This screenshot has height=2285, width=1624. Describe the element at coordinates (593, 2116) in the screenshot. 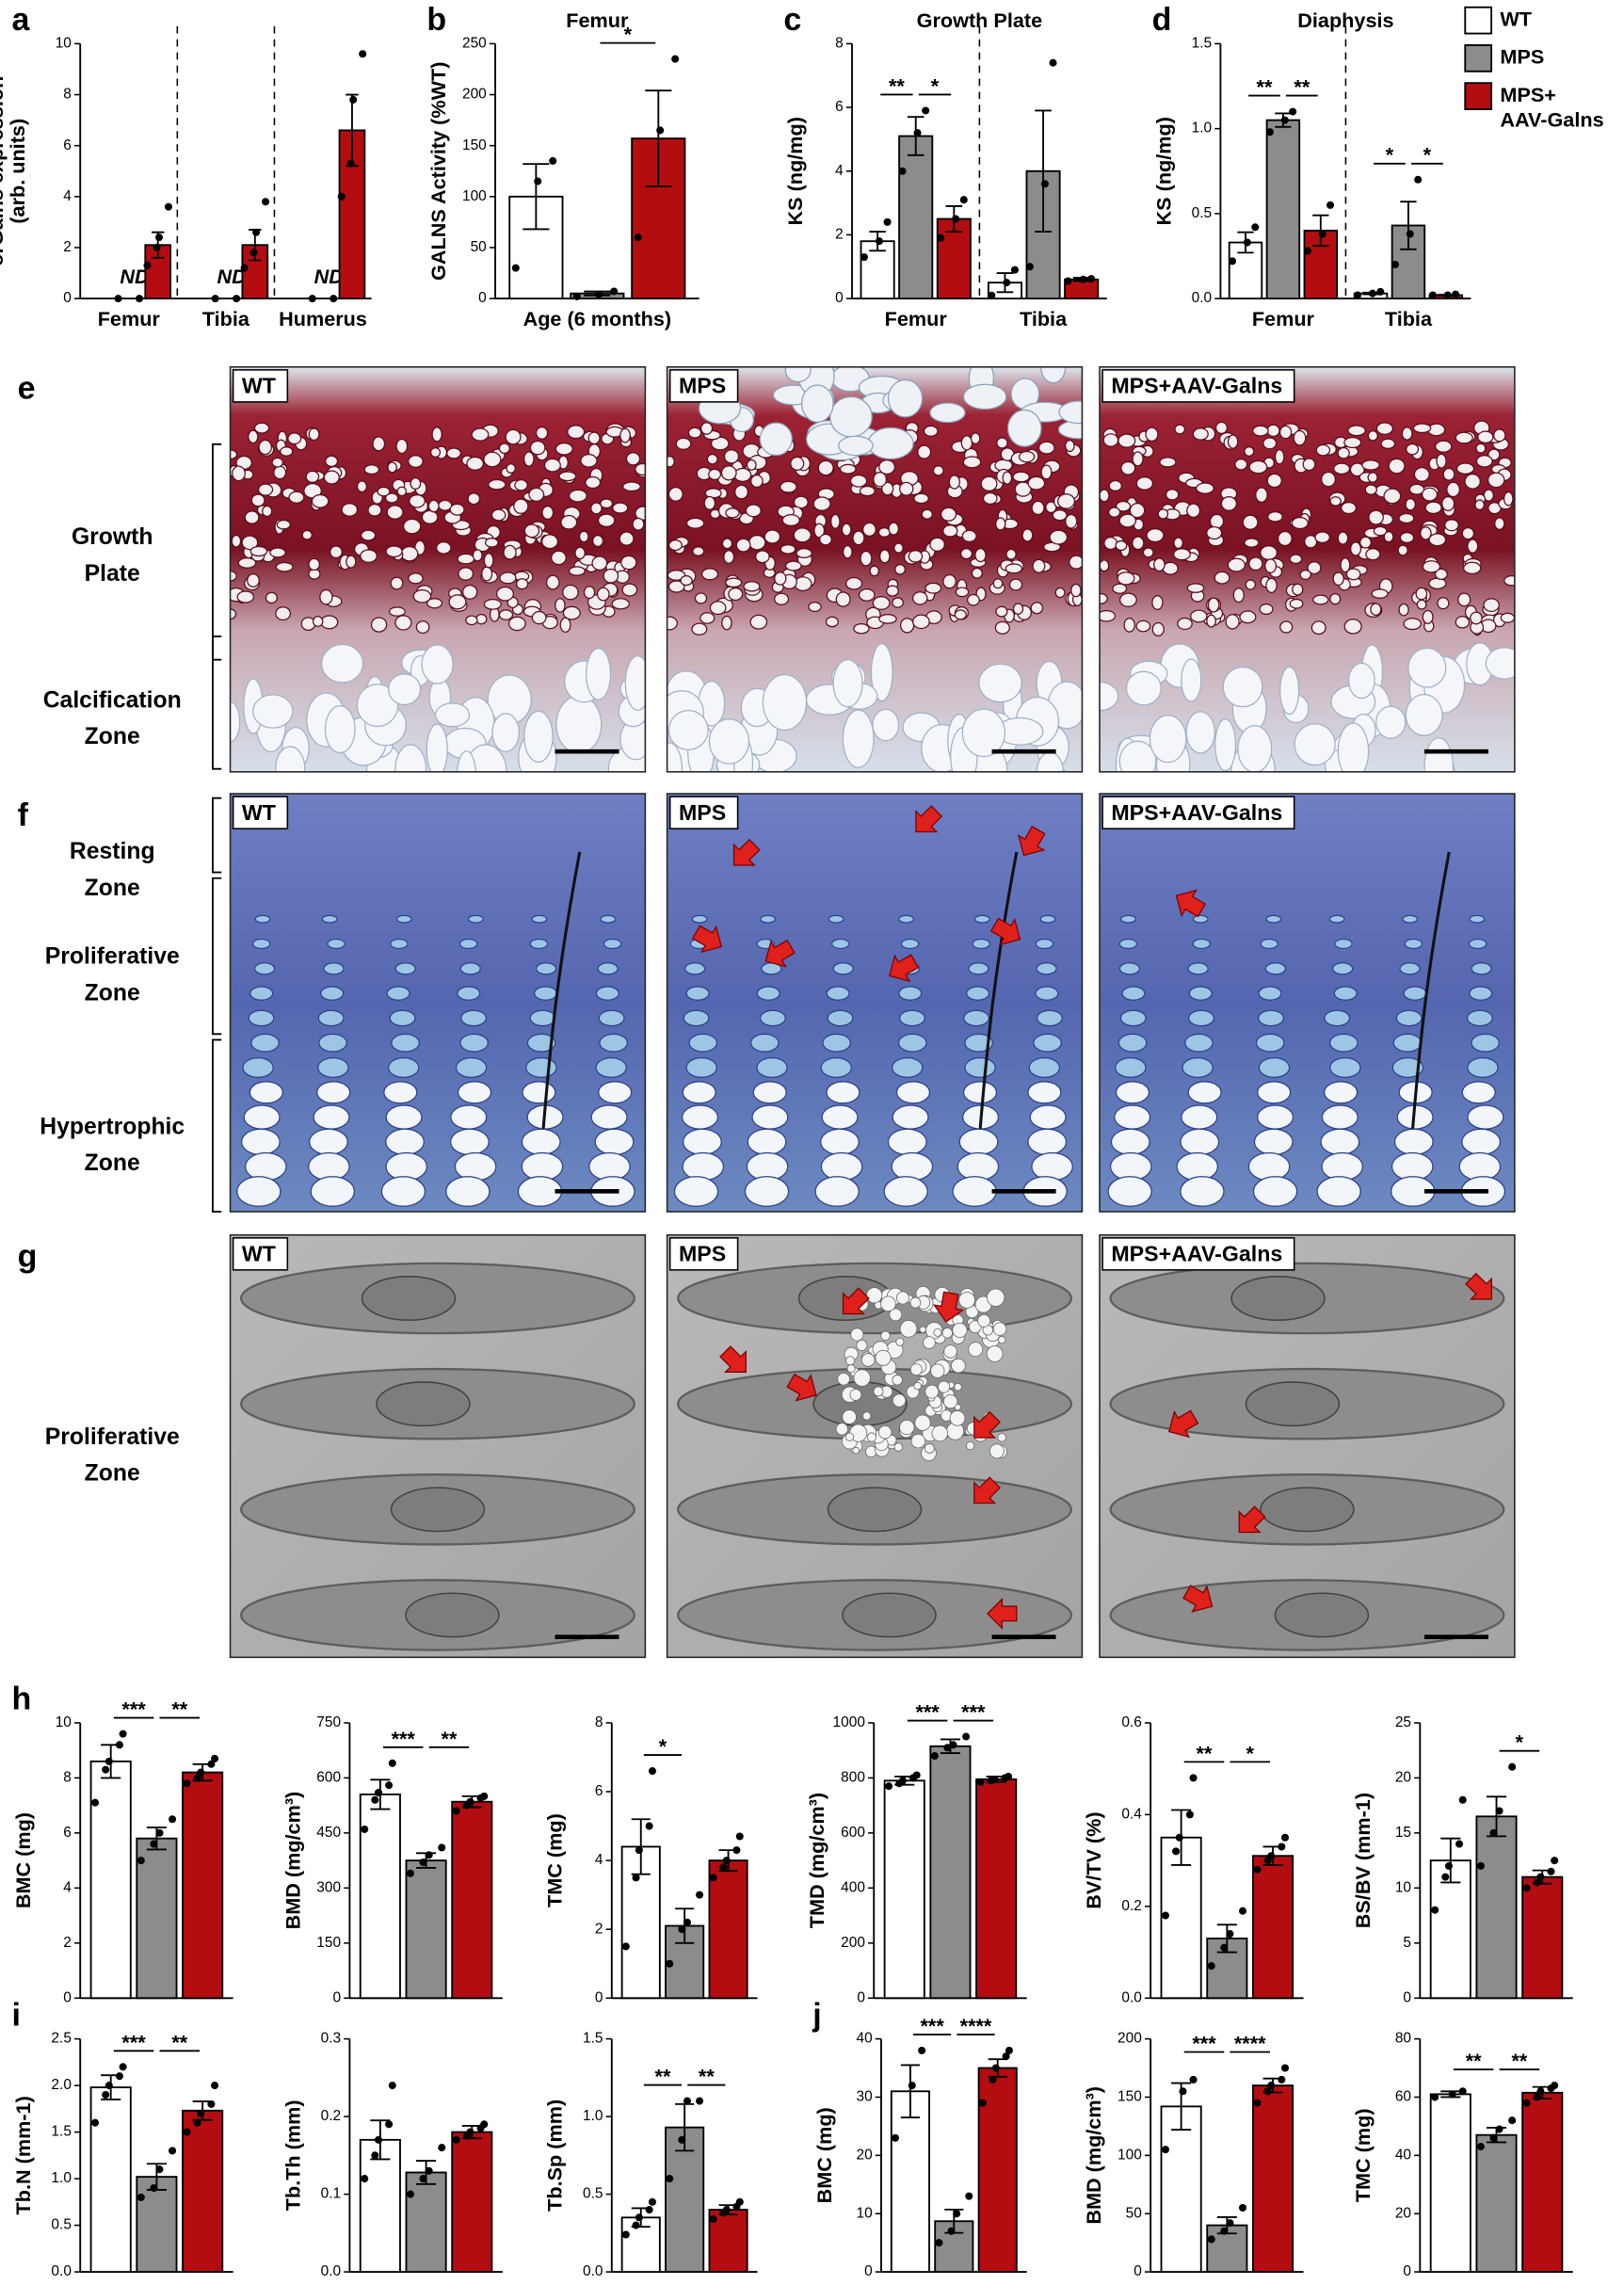

I see `y-tick-label: 1.0` at that location.